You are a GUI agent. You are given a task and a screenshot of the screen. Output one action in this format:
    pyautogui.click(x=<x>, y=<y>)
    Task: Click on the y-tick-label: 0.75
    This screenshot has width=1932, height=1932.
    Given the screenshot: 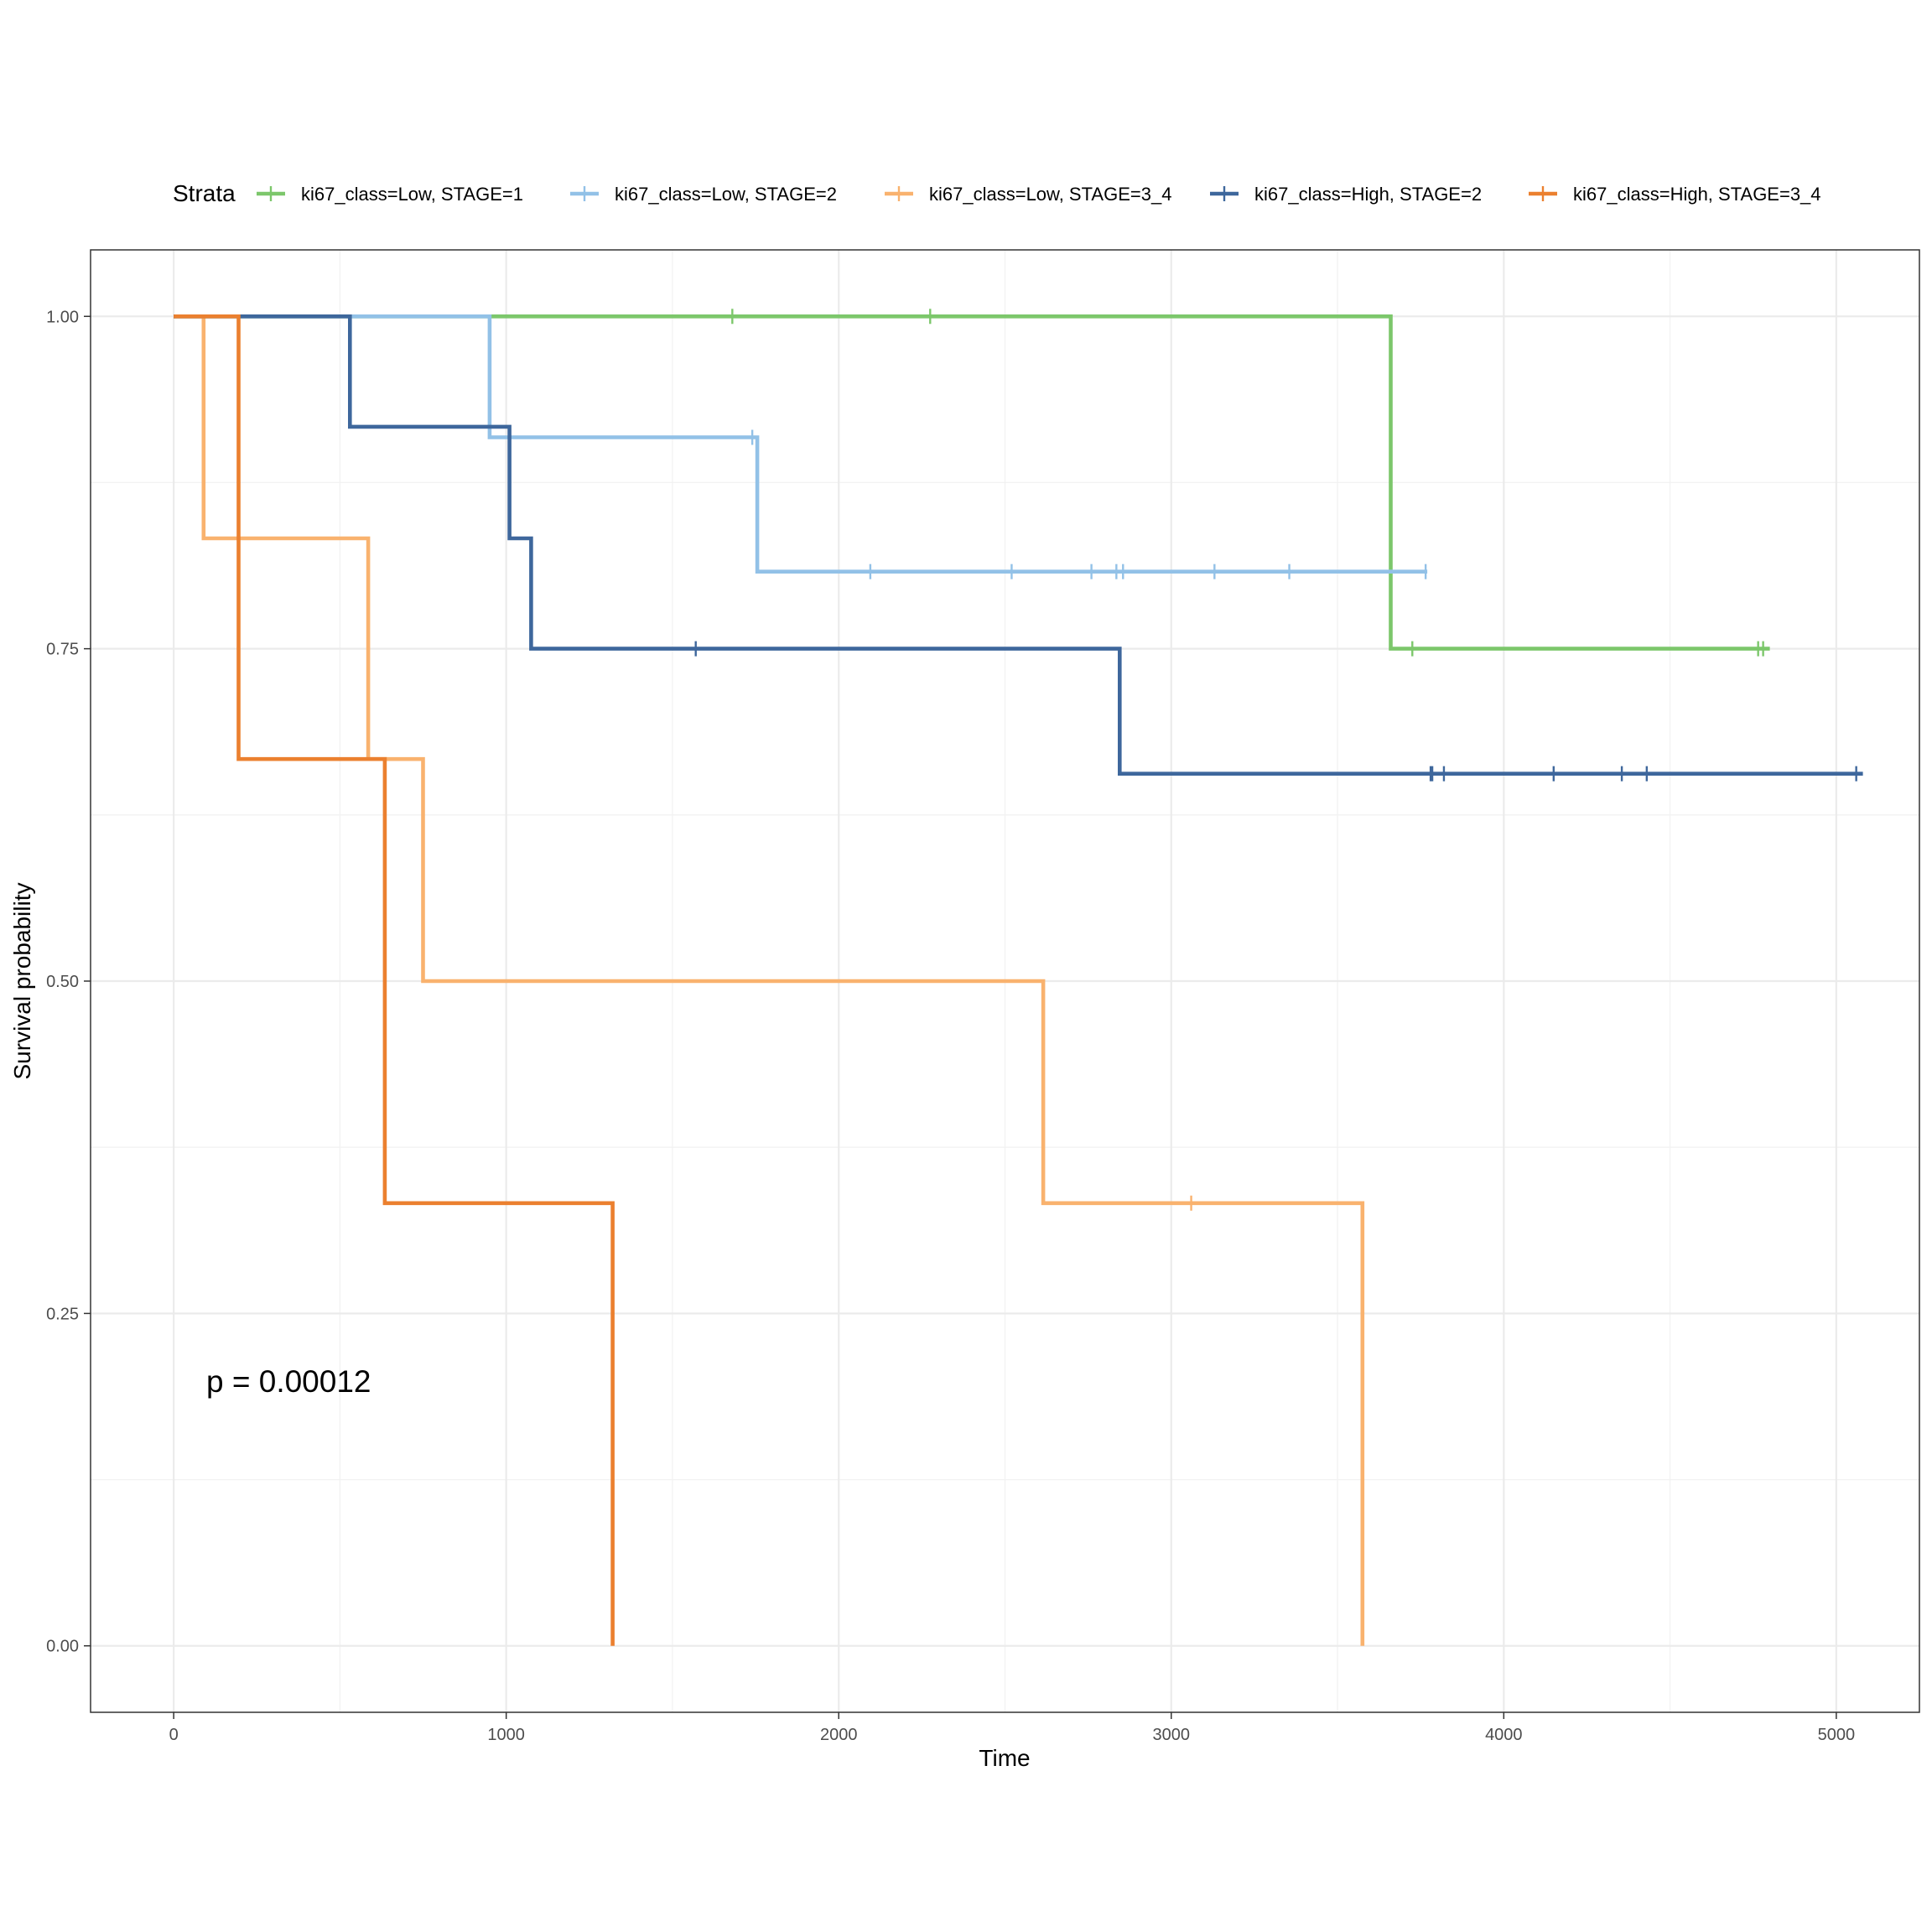 What is the action you would take?
    pyautogui.click(x=62, y=650)
    